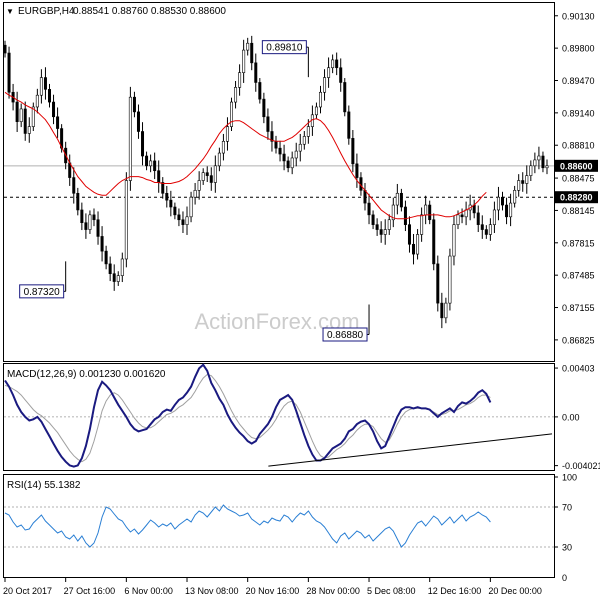 This screenshot has width=600, height=605. Describe the element at coordinates (567, 548) in the screenshot. I see `rsi-tick-label: 30` at that location.